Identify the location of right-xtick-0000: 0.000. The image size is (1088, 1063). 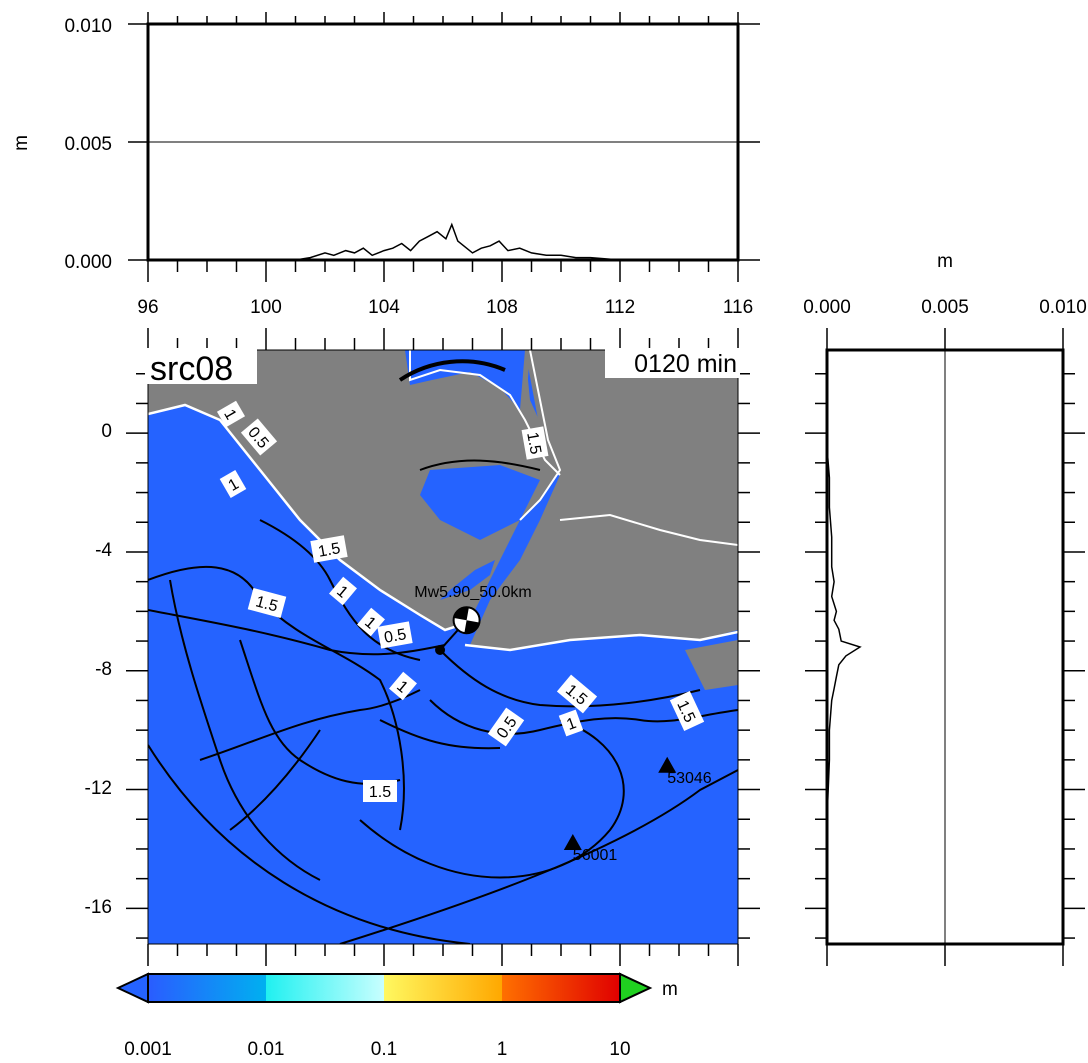
(827, 307).